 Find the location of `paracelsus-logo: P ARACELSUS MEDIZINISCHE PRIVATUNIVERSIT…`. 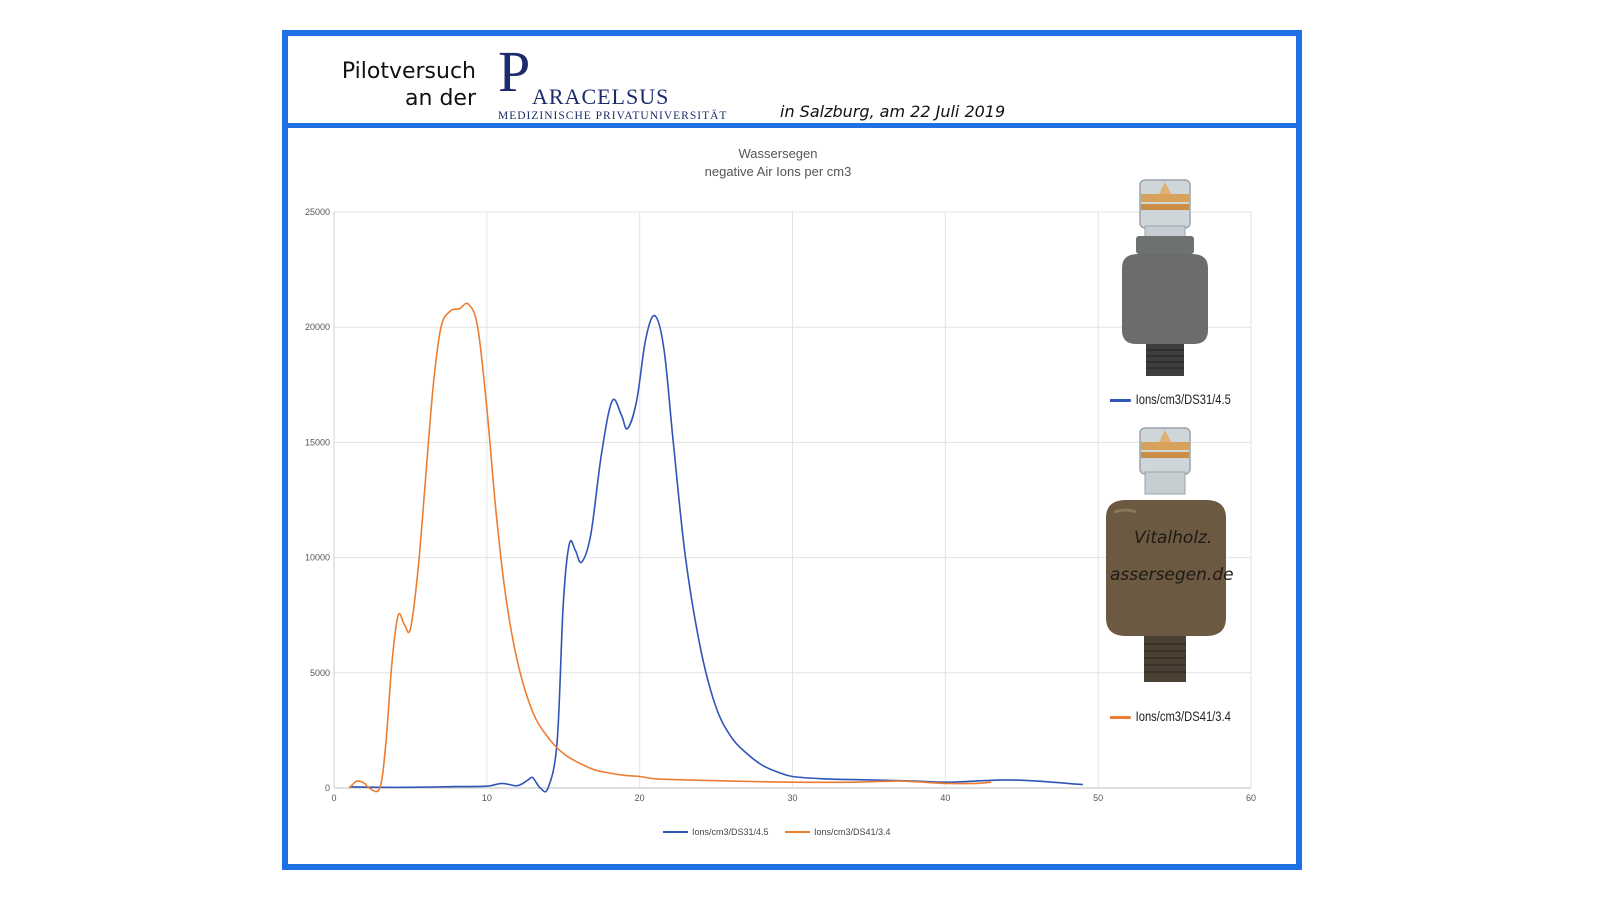

paracelsus-logo: P ARACELSUS MEDIZINISCHE PRIVATUNIVERSIT… is located at coordinates (633, 82).